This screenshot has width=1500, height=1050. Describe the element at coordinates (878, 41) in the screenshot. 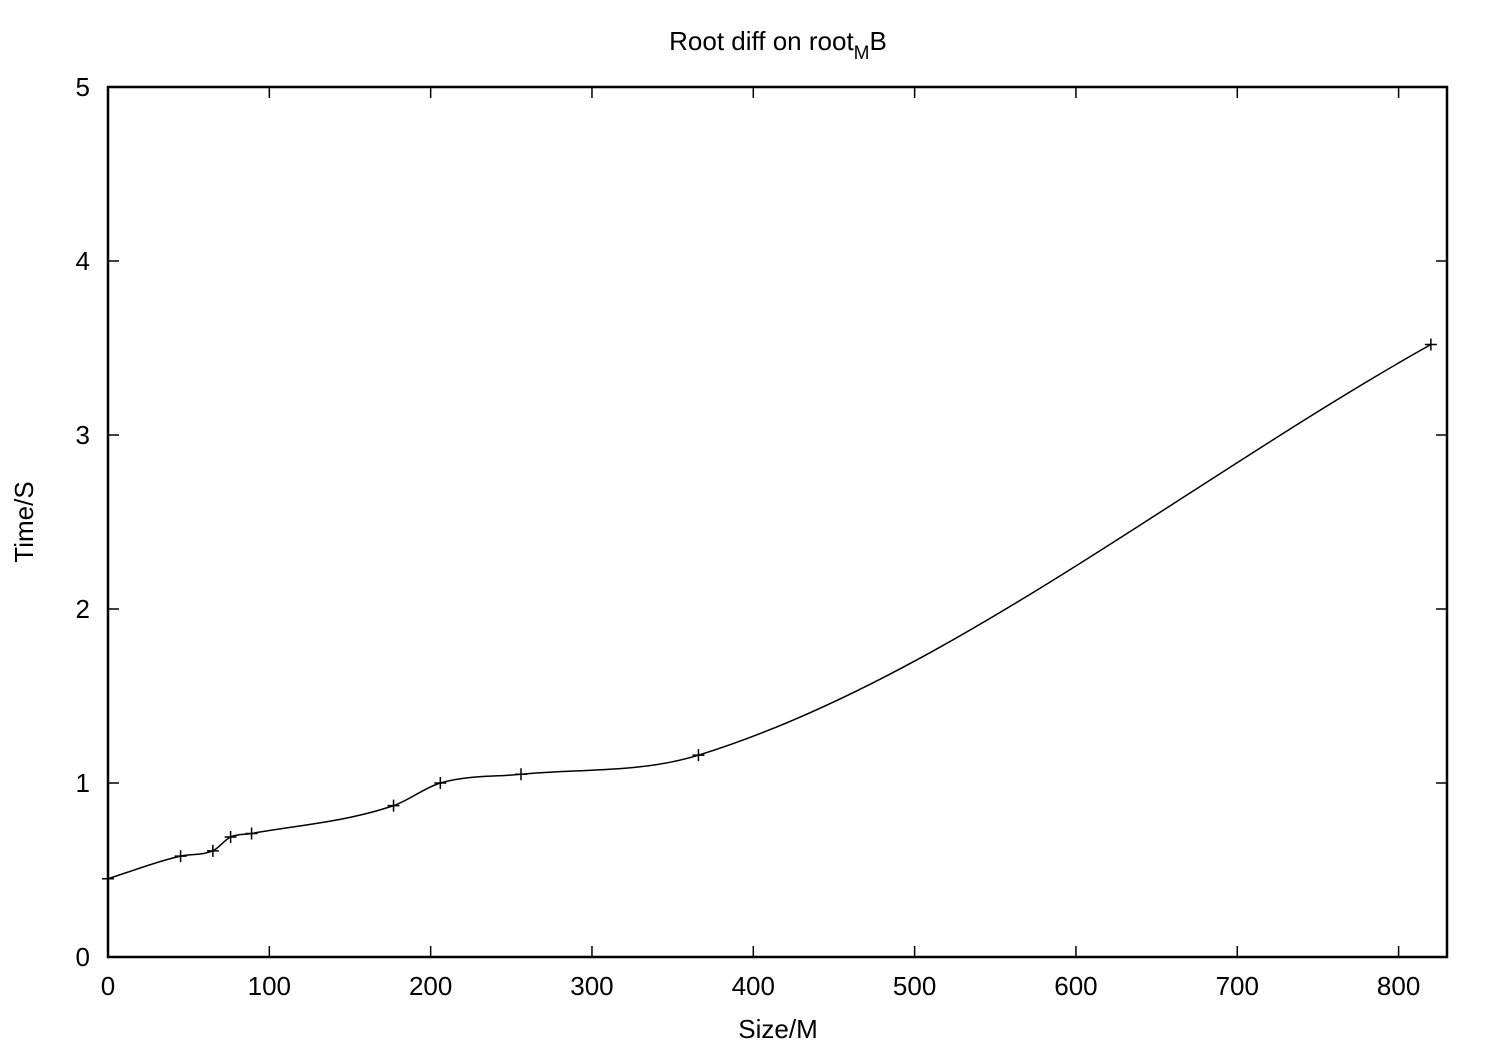

I see `chart-title-suffix: B` at that location.